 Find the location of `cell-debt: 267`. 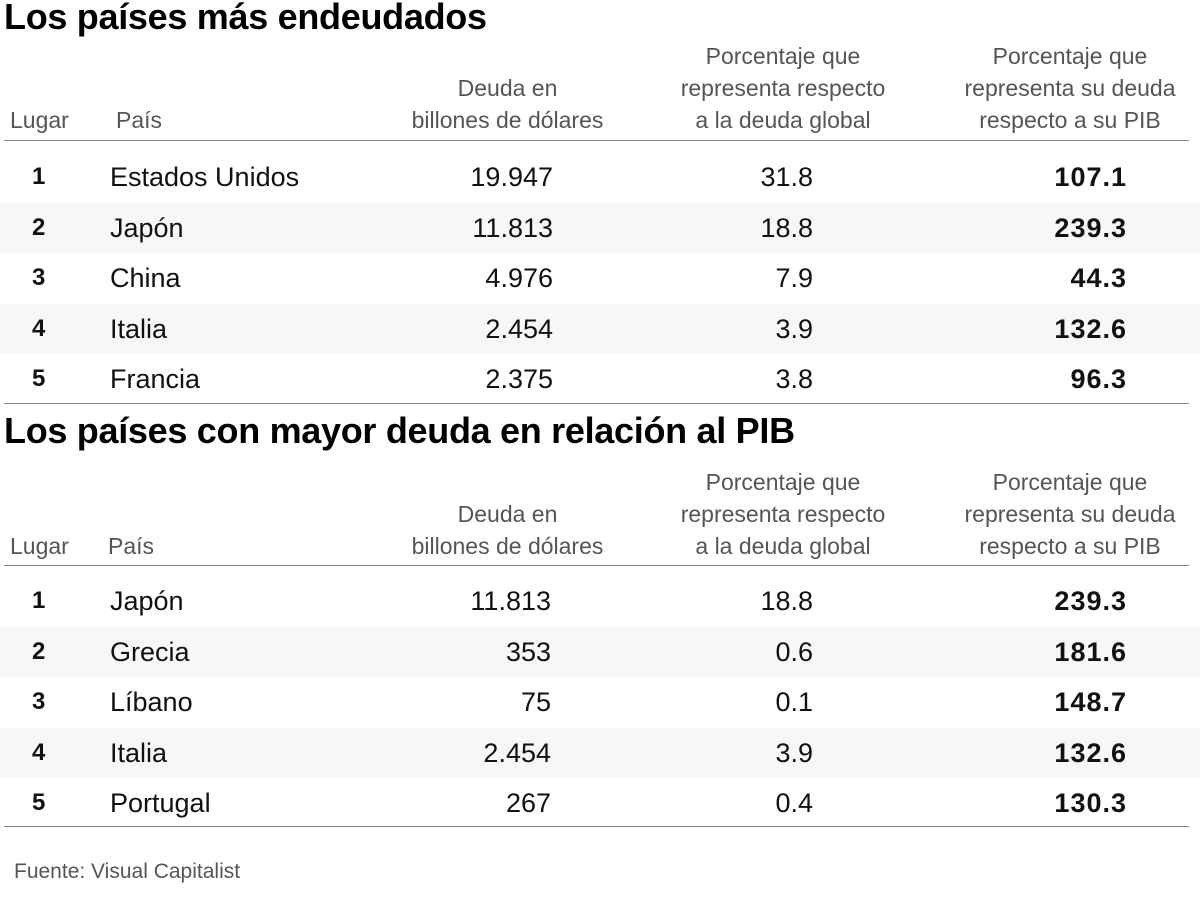

cell-debt: 267 is located at coordinates (528, 803).